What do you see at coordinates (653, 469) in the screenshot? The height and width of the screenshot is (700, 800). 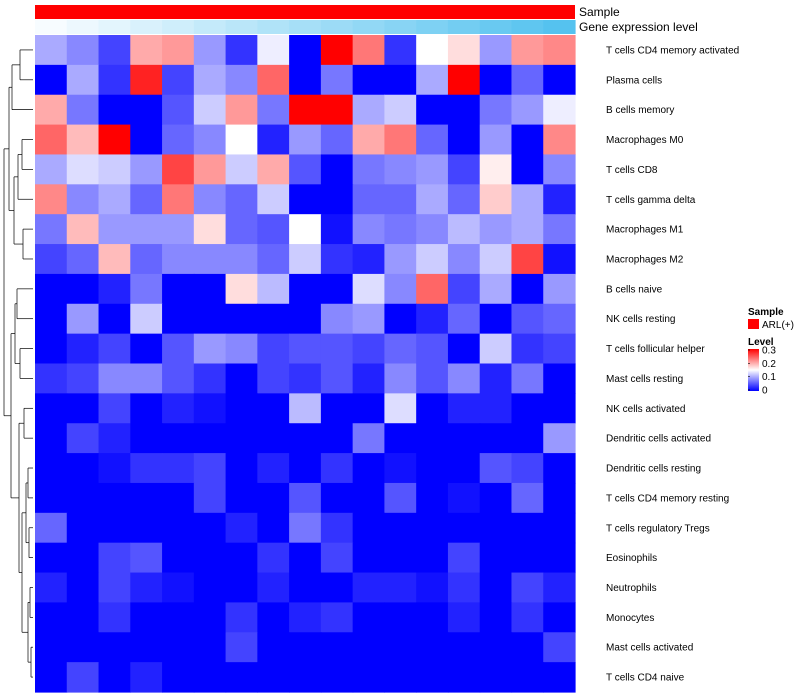 I see `row-label: Dendritic cells resting` at bounding box center [653, 469].